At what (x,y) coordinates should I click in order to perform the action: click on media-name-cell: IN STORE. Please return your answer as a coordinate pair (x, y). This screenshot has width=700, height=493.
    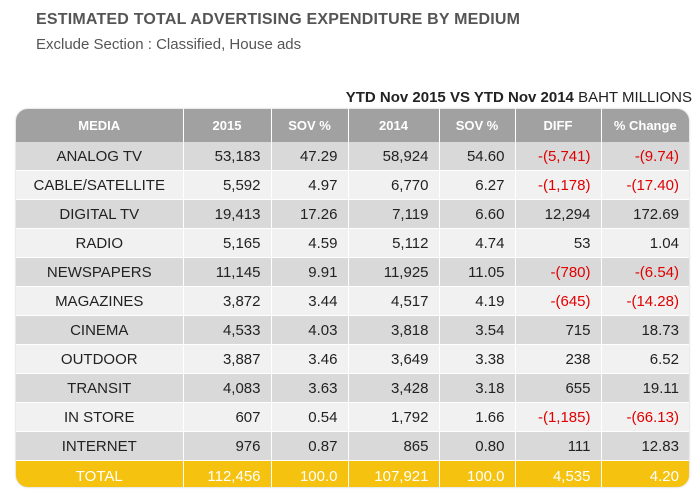
    Looking at the image, I should click on (100, 417).